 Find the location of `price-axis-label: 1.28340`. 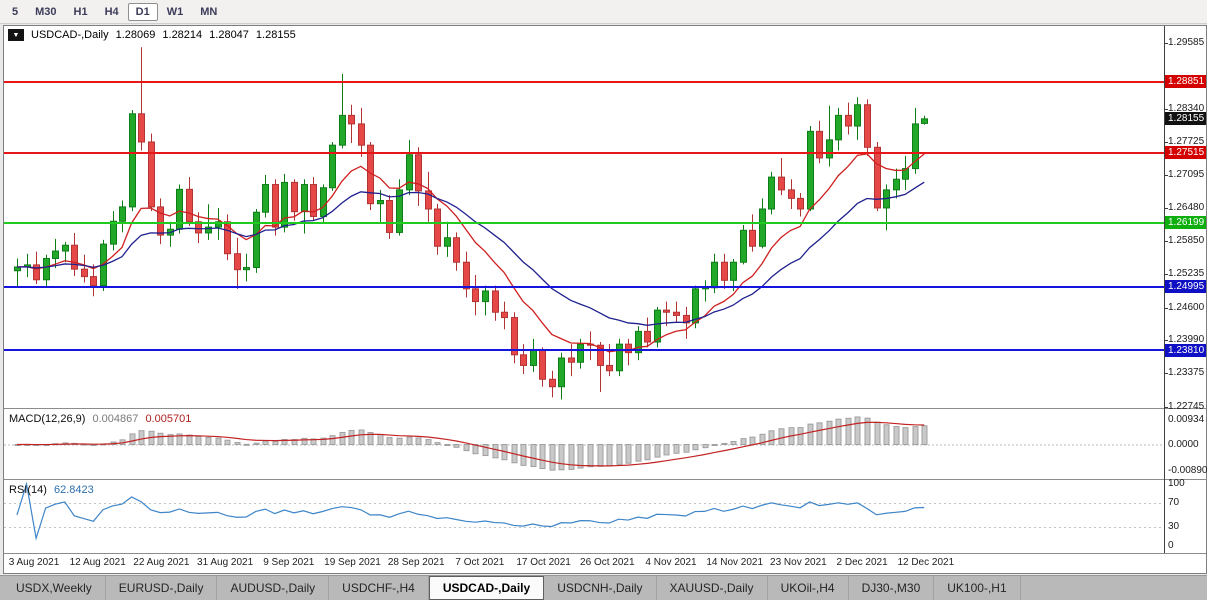

price-axis-label: 1.28340 is located at coordinates (1186, 108).